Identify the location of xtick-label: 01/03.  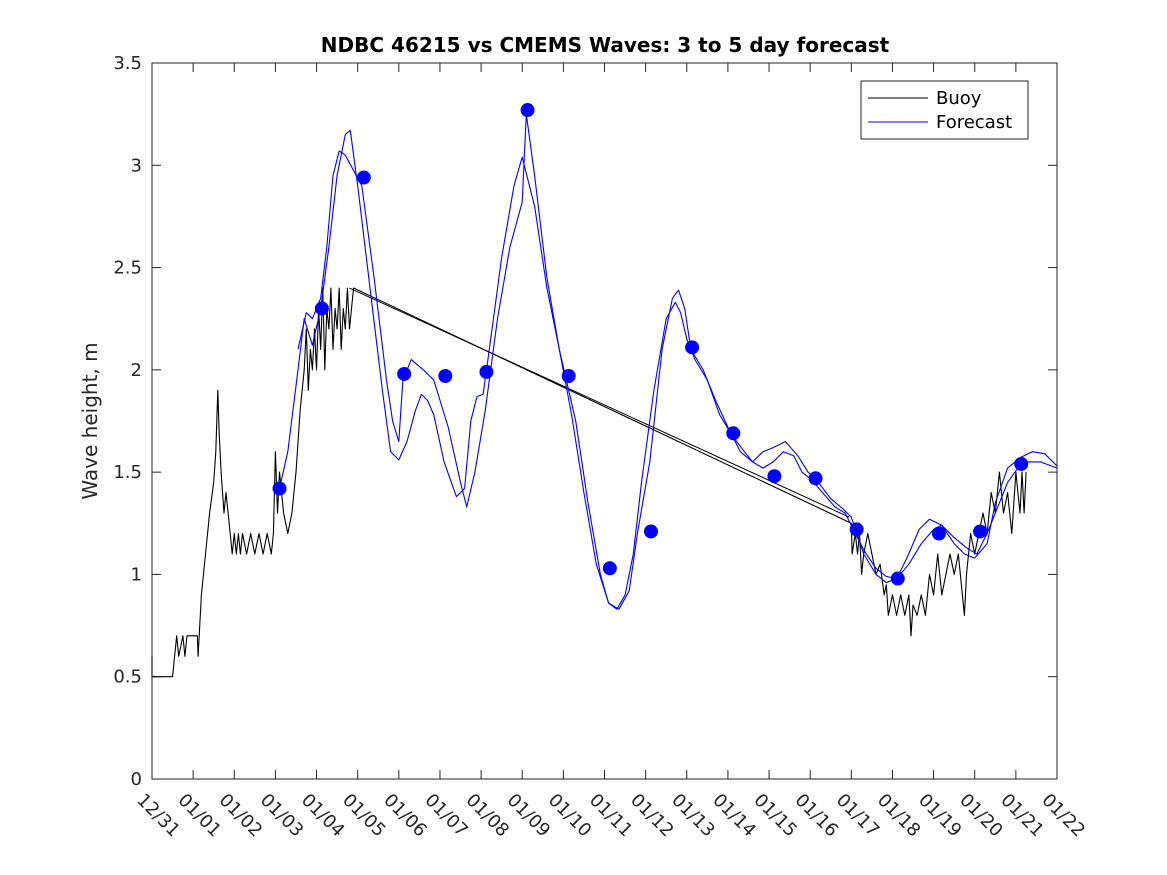
(282, 816).